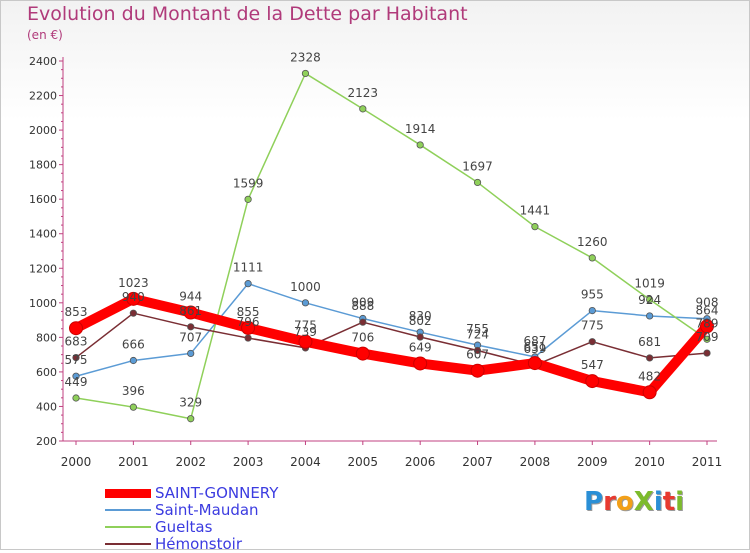 This screenshot has width=750, height=553. I want to click on legend-label: SAINT-GONNERY, so click(217, 493).